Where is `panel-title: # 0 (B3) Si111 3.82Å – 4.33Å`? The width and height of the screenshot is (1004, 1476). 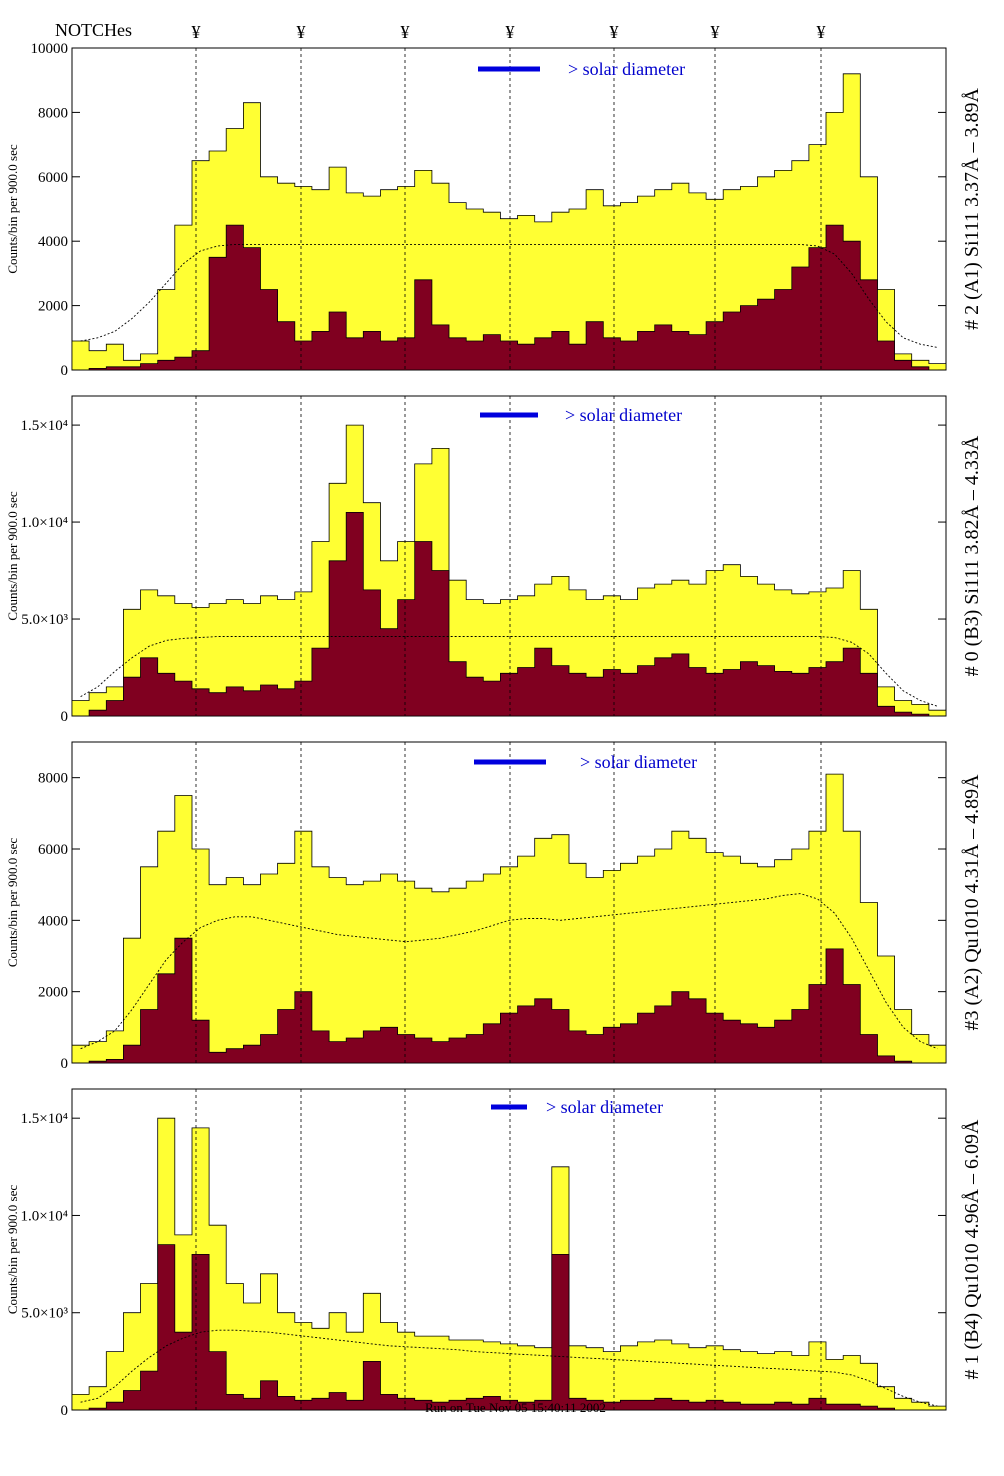 panel-title: # 0 (B3) Si111 3.82Å – 4.33Å is located at coordinates (972, 555).